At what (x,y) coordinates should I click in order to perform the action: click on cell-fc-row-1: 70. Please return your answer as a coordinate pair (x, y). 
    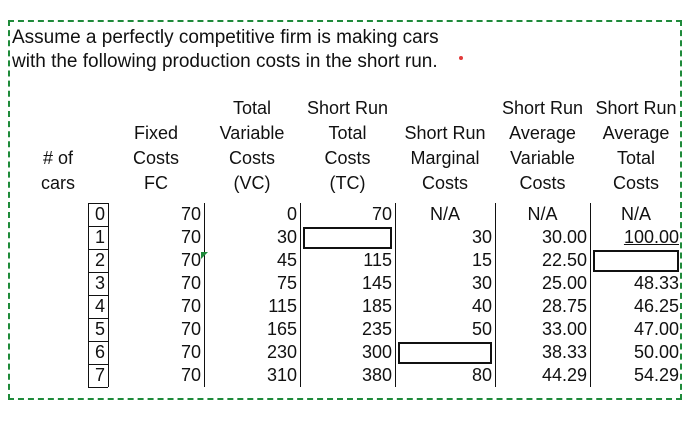
    Looking at the image, I should click on (190, 237).